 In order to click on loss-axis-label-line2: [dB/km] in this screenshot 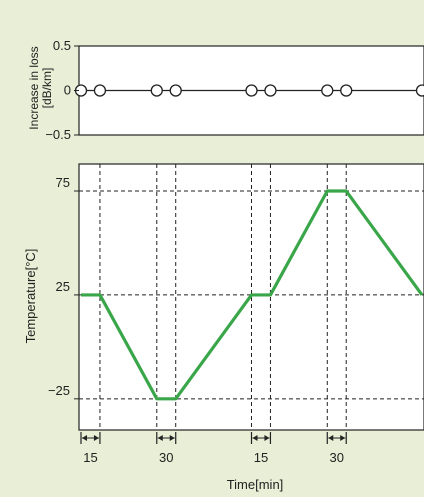, I will do `click(47, 88)`.